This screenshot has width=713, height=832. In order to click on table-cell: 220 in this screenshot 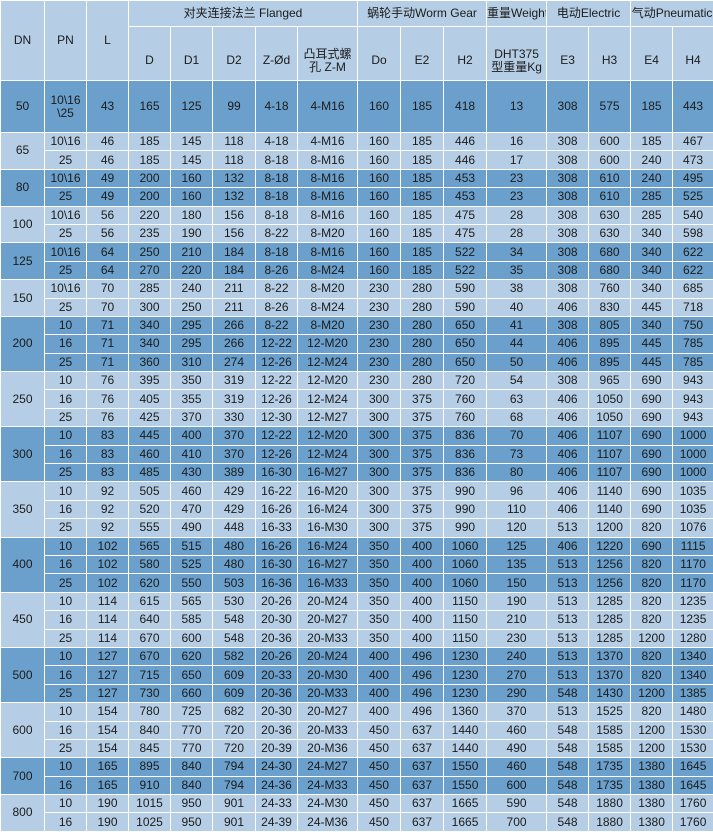, I will do `click(191, 270)`.